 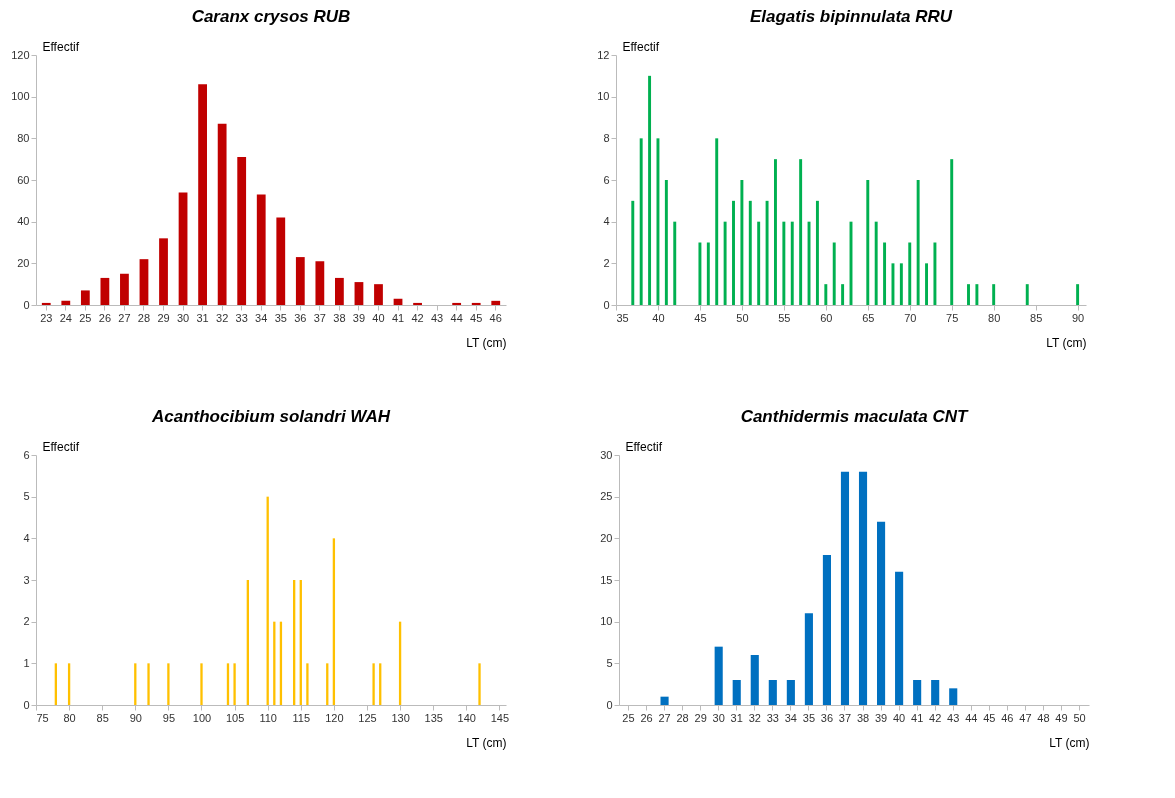 I want to click on x-tick-label: 26, so click(x=105, y=317).